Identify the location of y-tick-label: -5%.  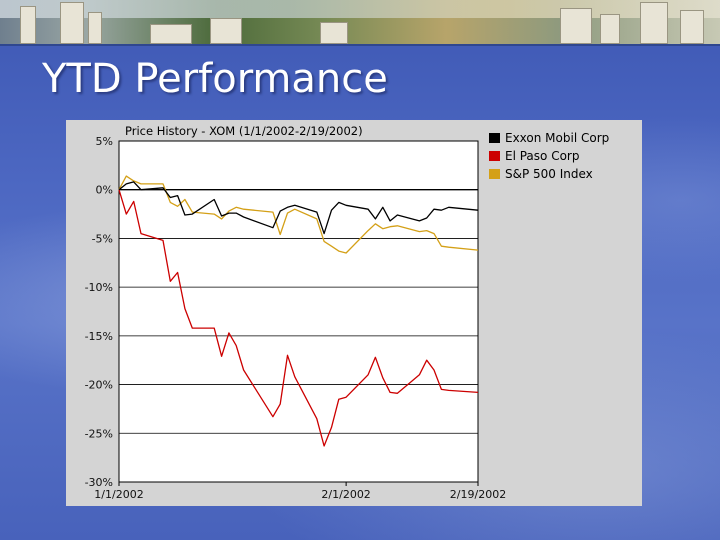
(102, 238).